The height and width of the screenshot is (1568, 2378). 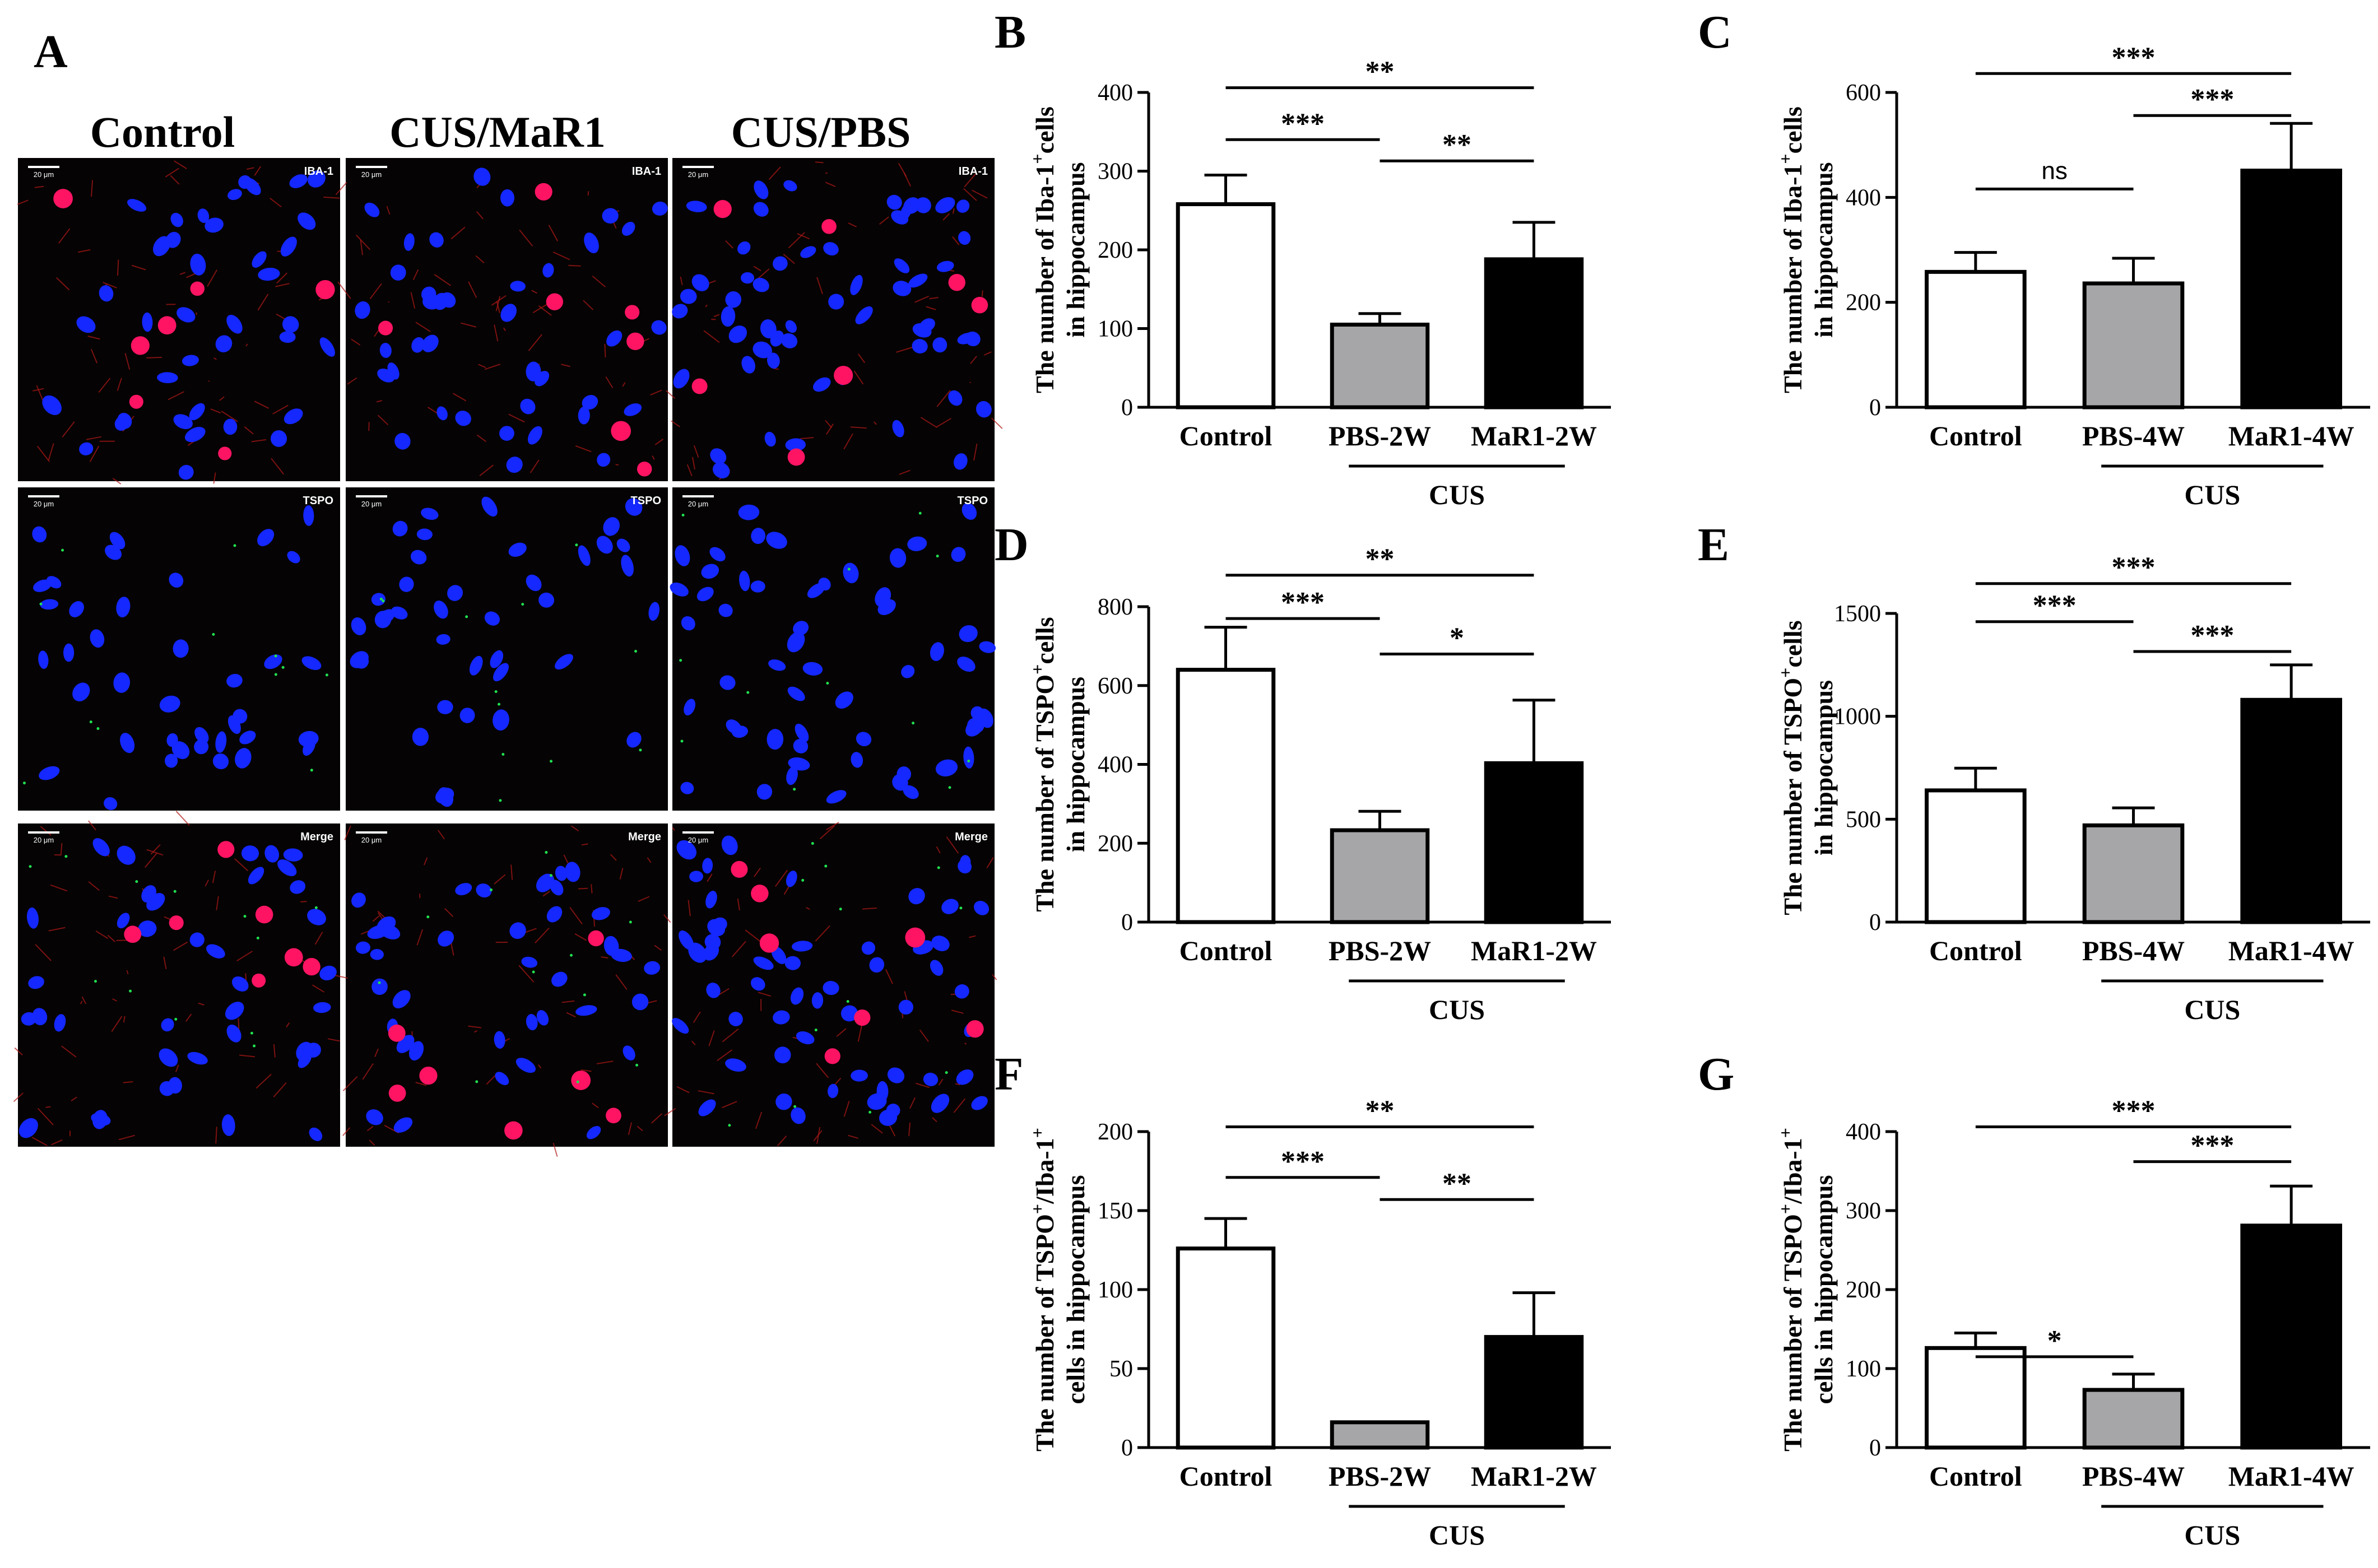 What do you see at coordinates (1043, 250) in the screenshot?
I see `y-axis-label: The number of Iba-1+cells` at bounding box center [1043, 250].